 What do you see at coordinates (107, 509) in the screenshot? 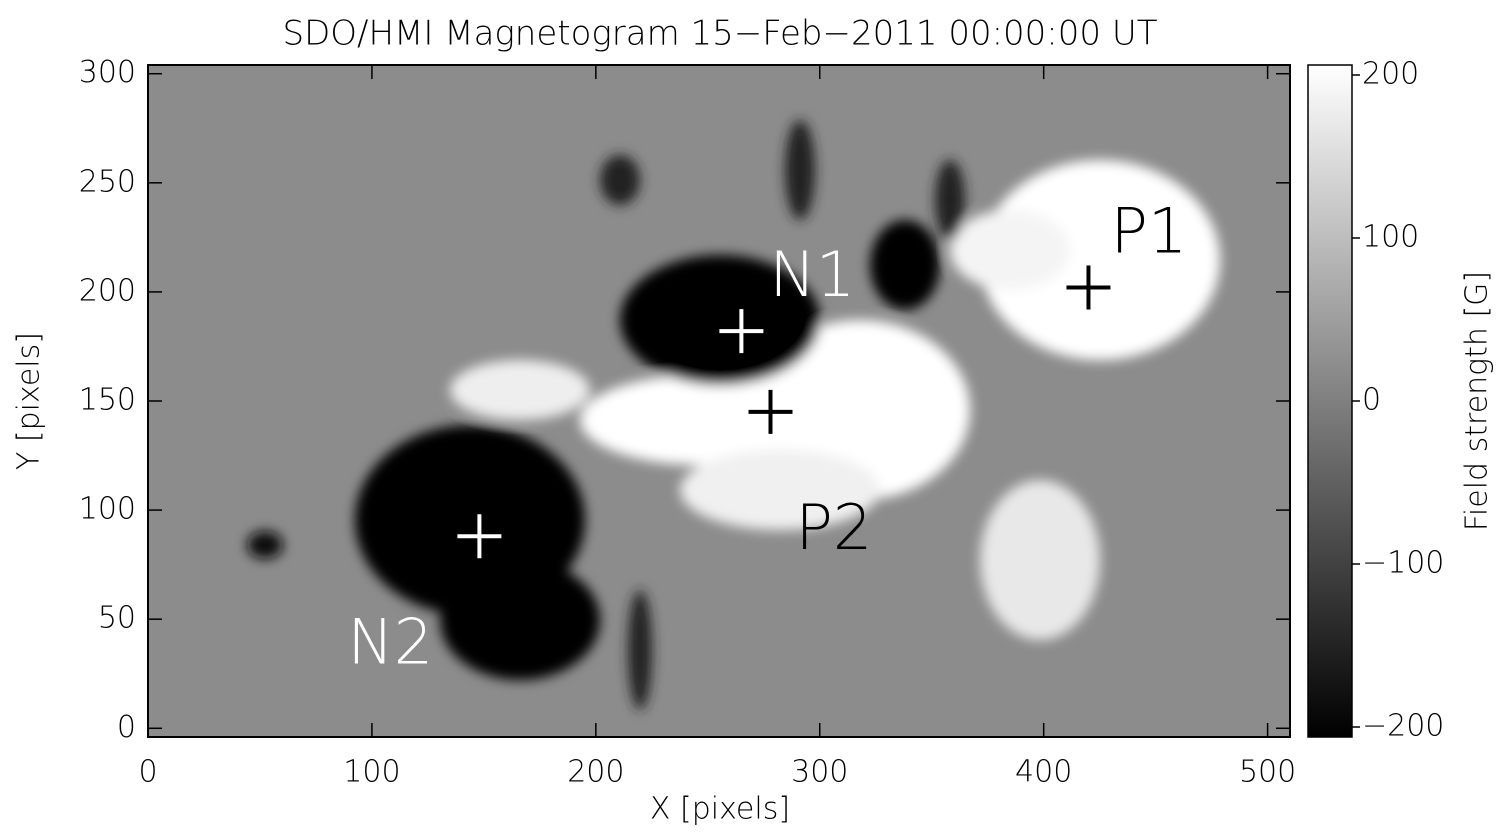
I see `y-tick-label: 100` at bounding box center [107, 509].